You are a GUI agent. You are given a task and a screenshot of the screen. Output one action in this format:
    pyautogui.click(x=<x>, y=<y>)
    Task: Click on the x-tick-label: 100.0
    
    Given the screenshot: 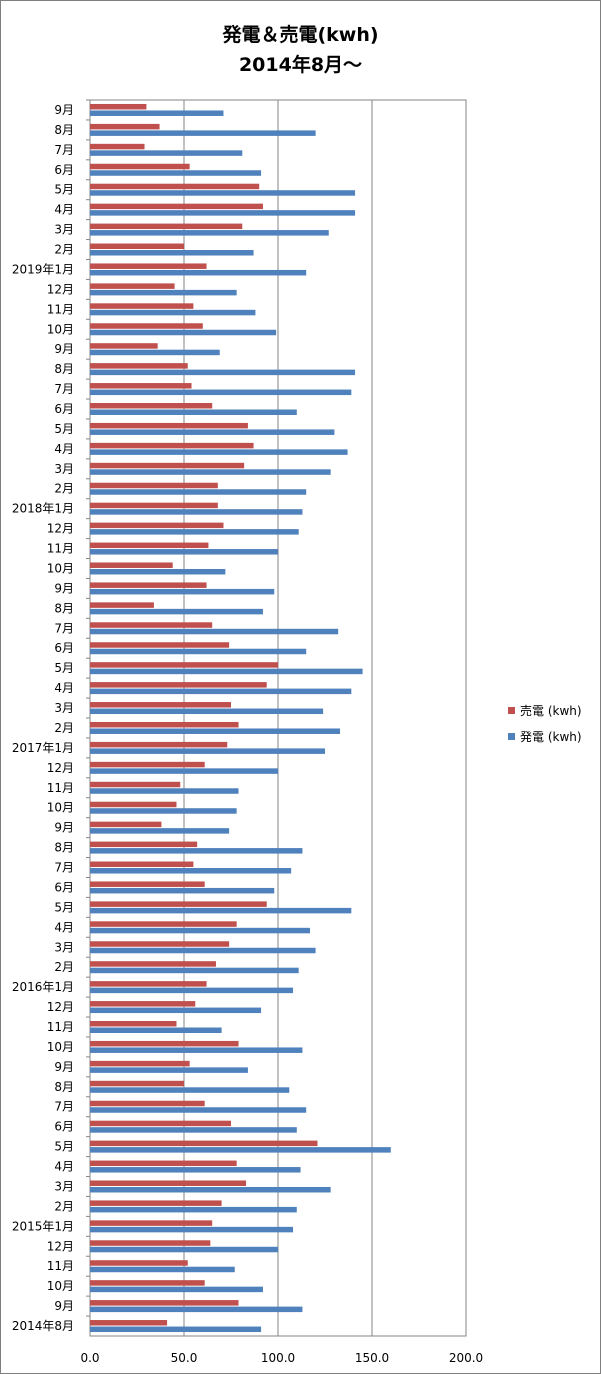 What is the action you would take?
    pyautogui.click(x=278, y=1358)
    